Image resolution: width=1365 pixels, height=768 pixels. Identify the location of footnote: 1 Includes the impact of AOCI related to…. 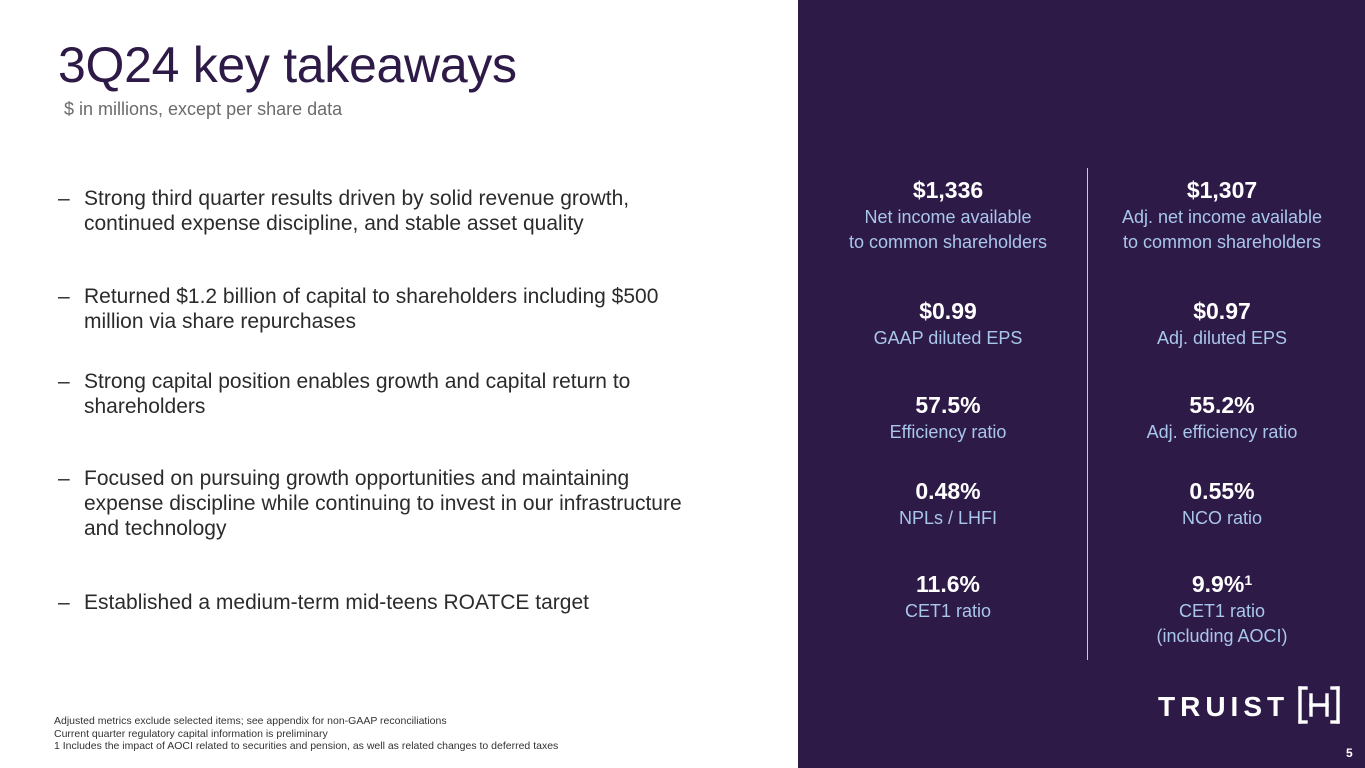
(306, 746).